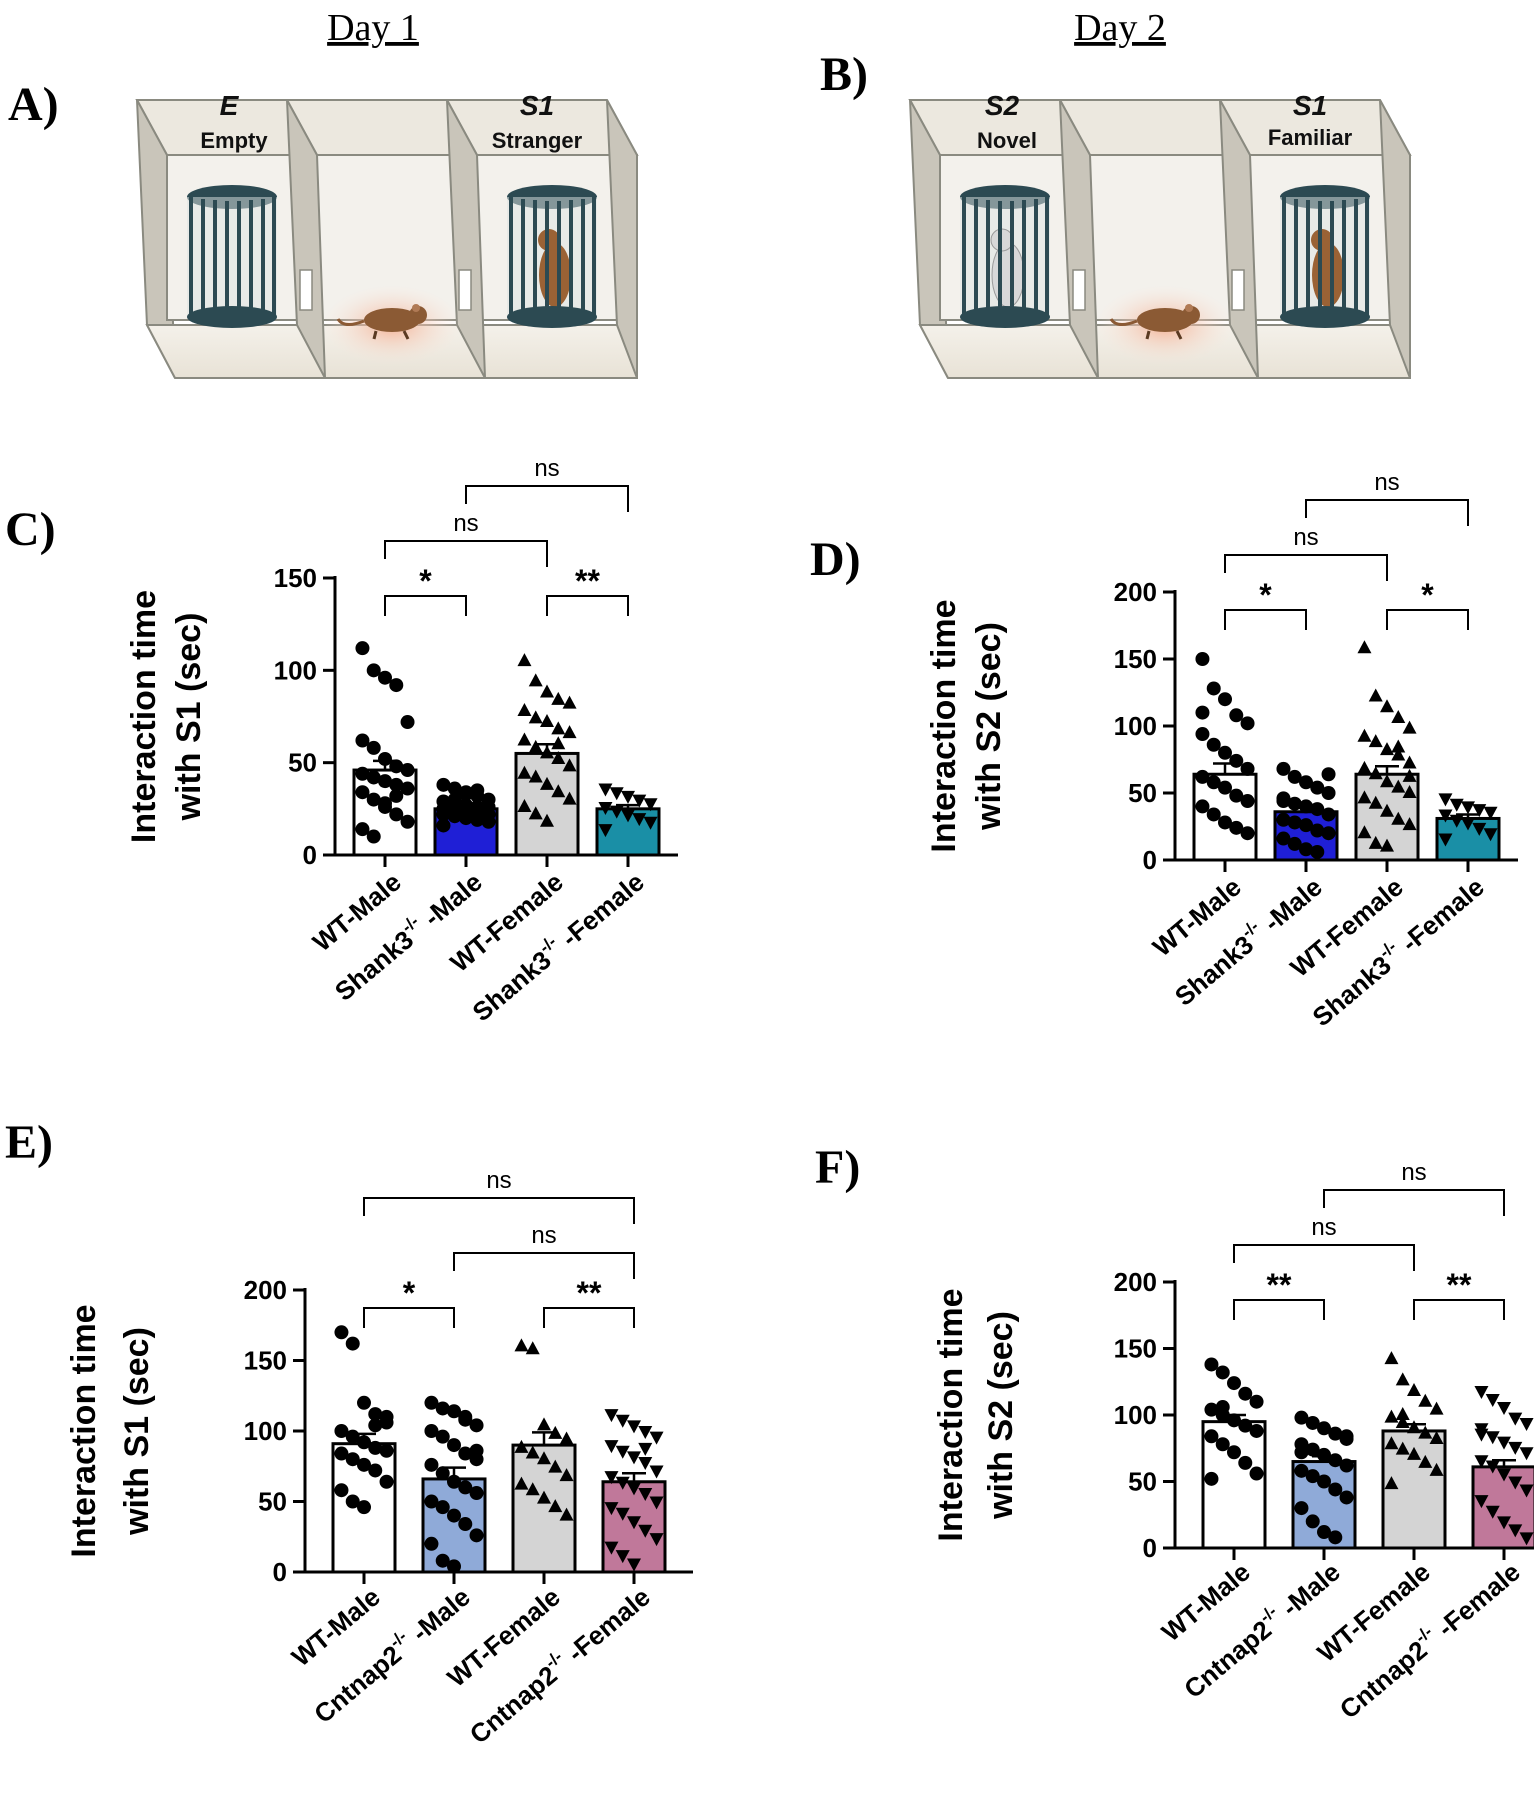 The height and width of the screenshot is (1801, 1534). What do you see at coordinates (232, 256) in the screenshot?
I see `empty-cage-icon` at bounding box center [232, 256].